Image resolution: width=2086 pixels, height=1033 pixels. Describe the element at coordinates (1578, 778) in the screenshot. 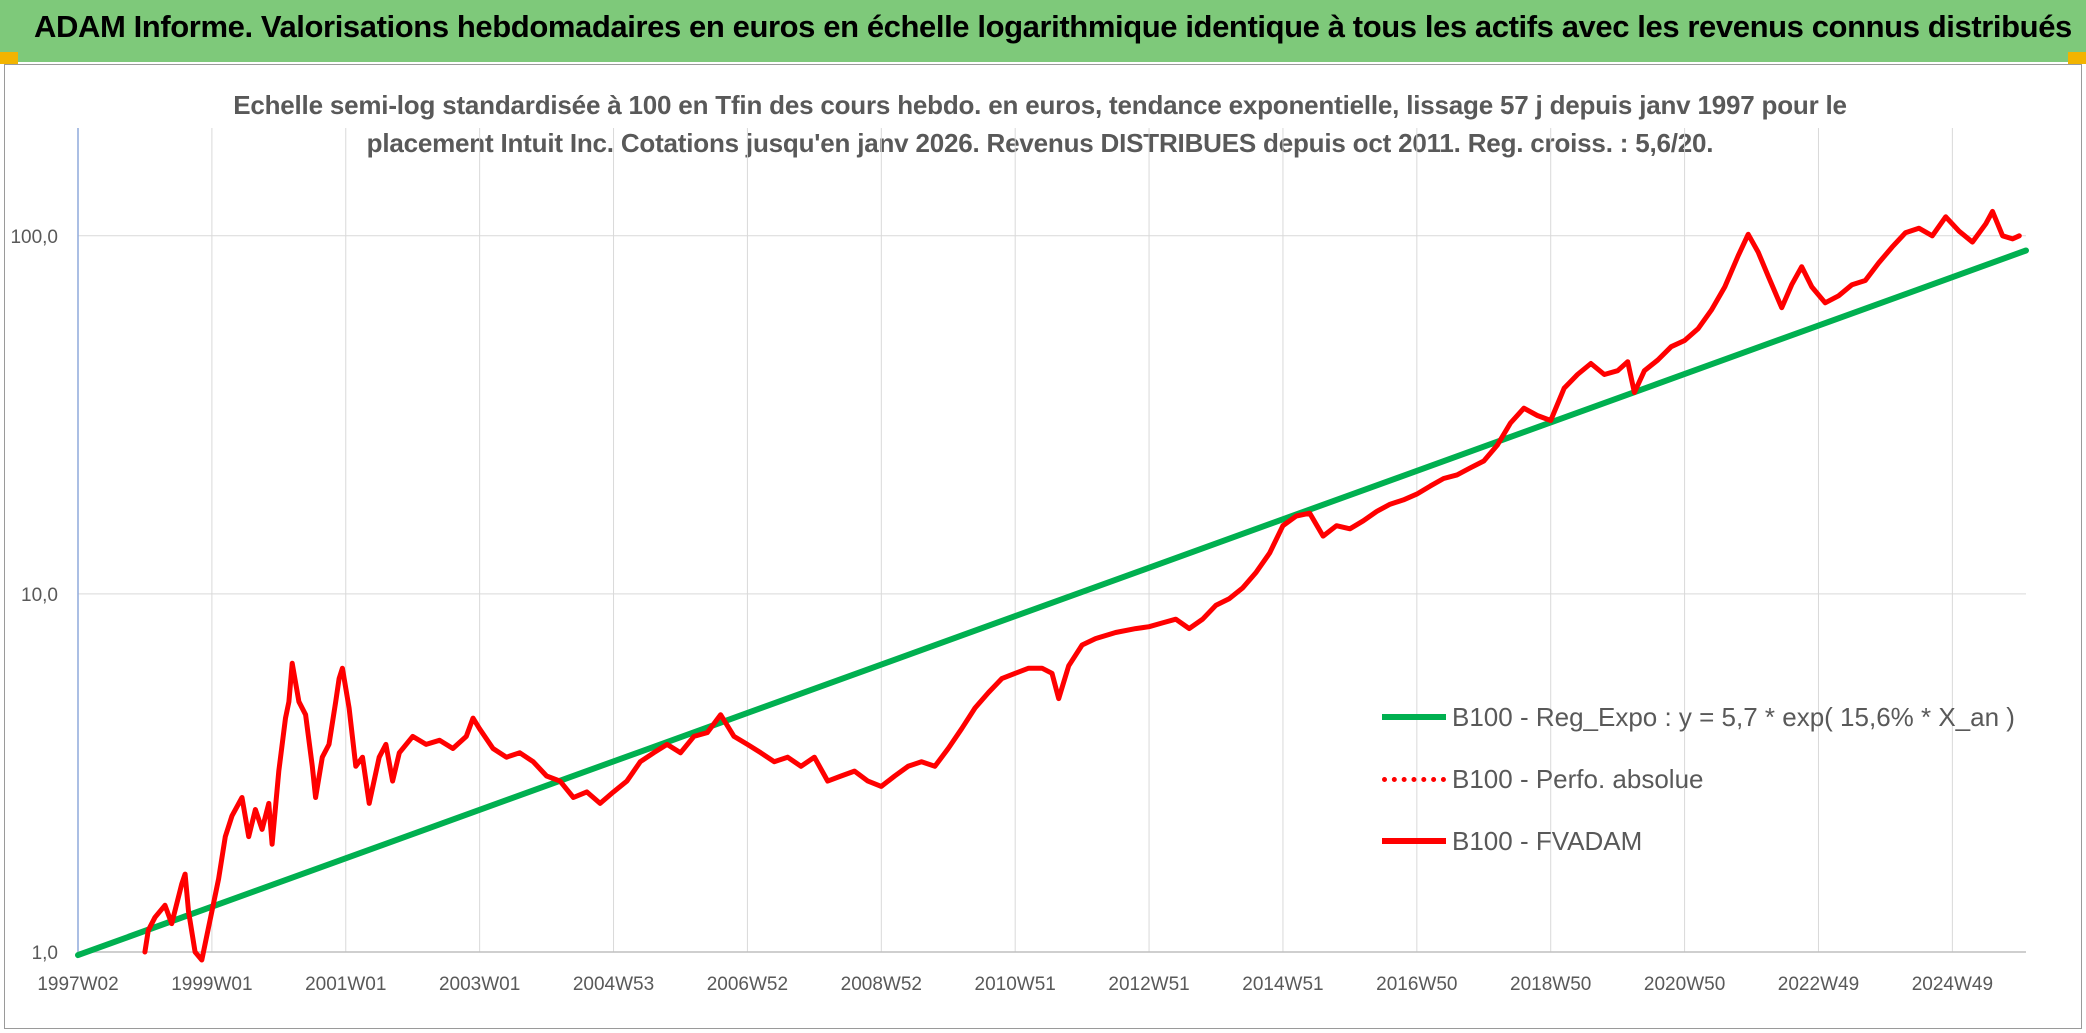

I see `legend-label-perfo: B100 - Perfo. absolue` at that location.